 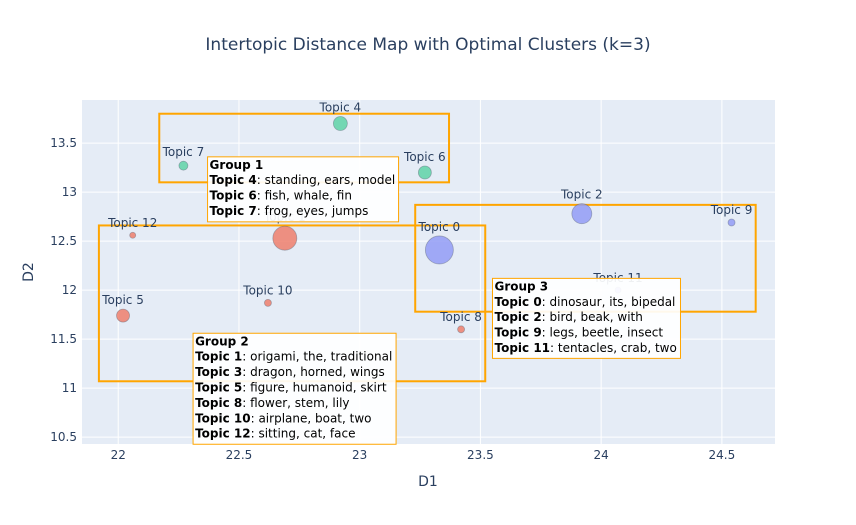 I want to click on annotation-topic-words: : tentacles, crab, two, so click(x=613, y=348).